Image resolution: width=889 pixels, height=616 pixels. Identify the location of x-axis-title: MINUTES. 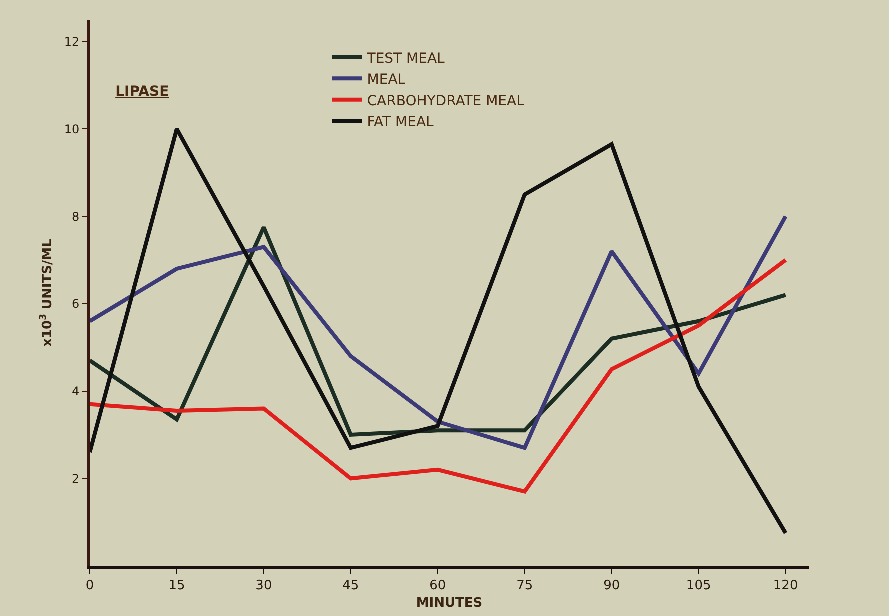
(449, 604).